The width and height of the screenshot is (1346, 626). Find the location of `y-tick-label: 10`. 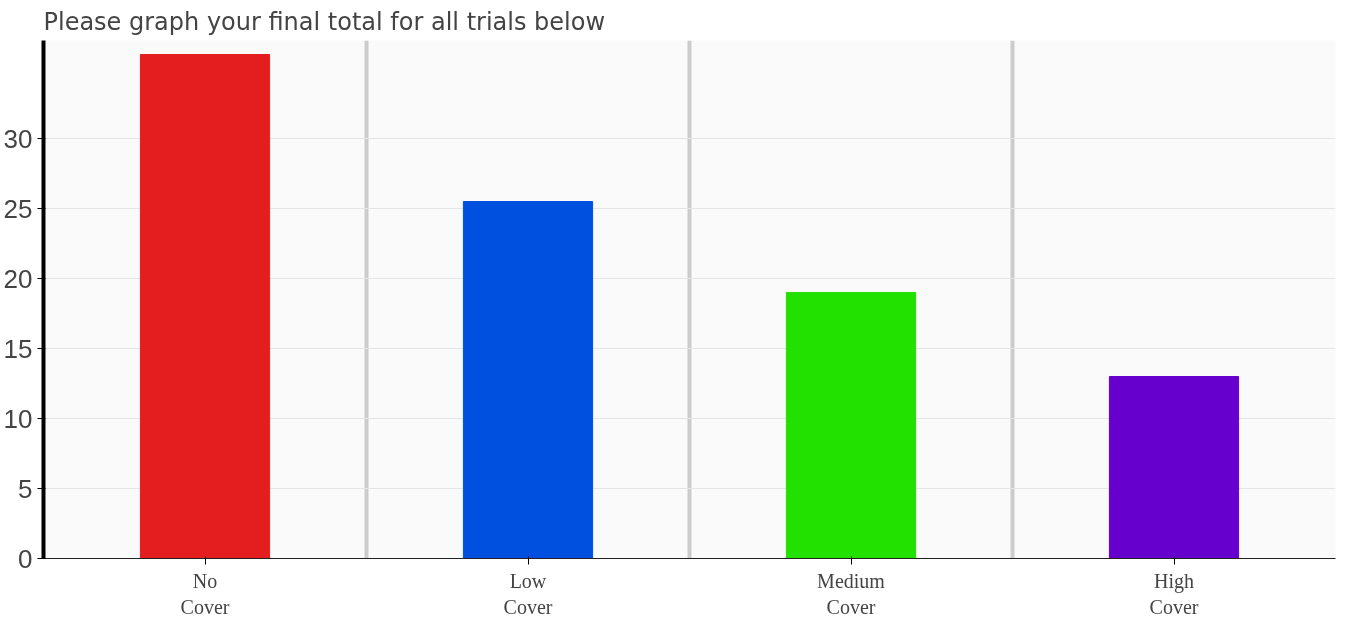

y-tick-label: 10 is located at coordinates (18, 418).